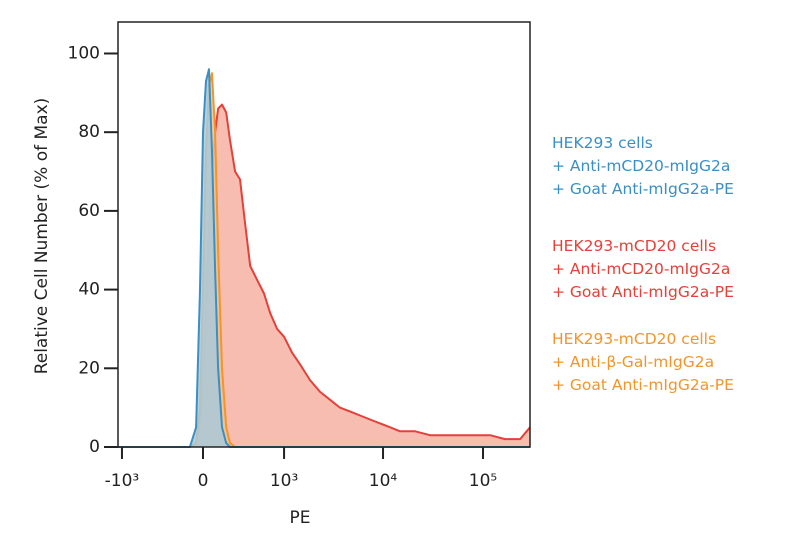 Image resolution: width=790 pixels, height=545 pixels. Describe the element at coordinates (84, 53) in the screenshot. I see `y-tick-label: 100` at that location.